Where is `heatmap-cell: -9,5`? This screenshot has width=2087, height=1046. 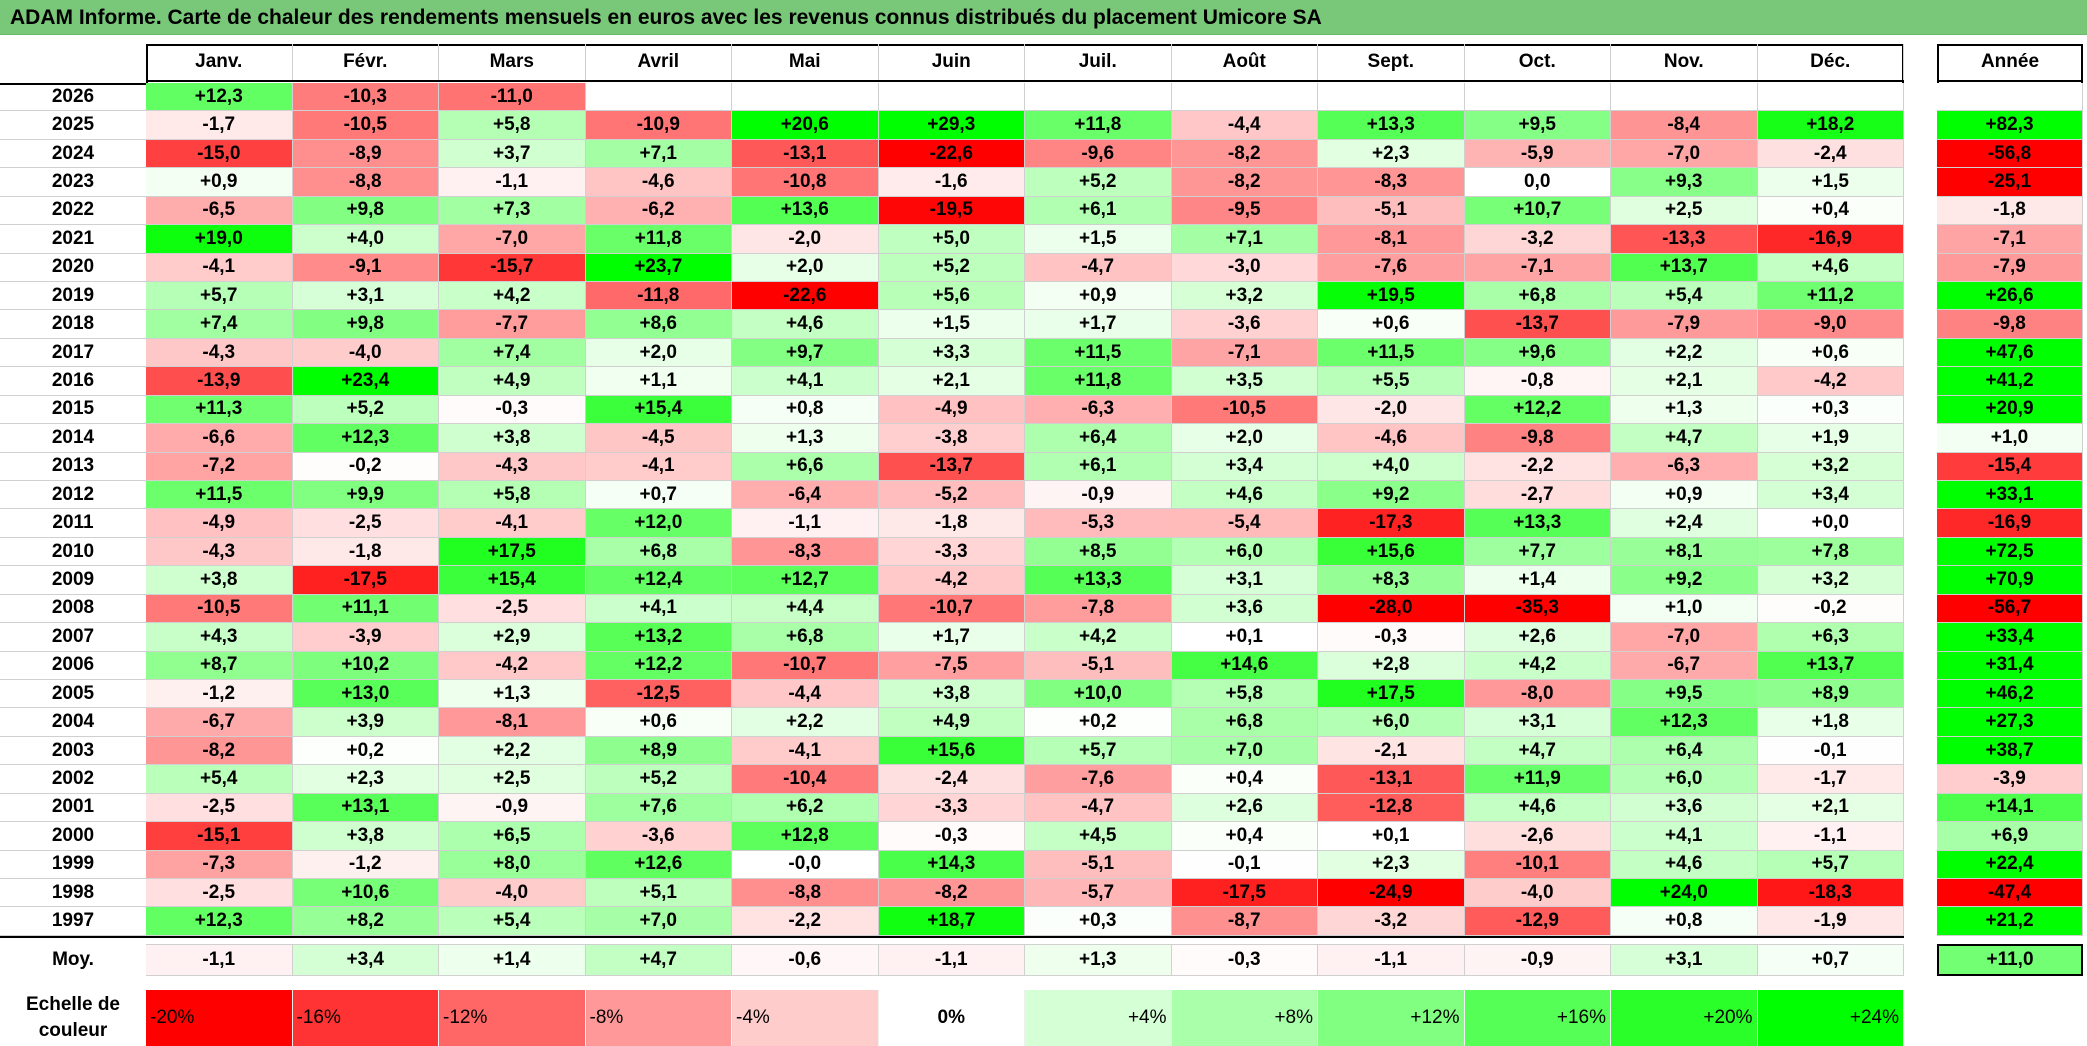
heatmap-cell: -9,5 is located at coordinates (1244, 211).